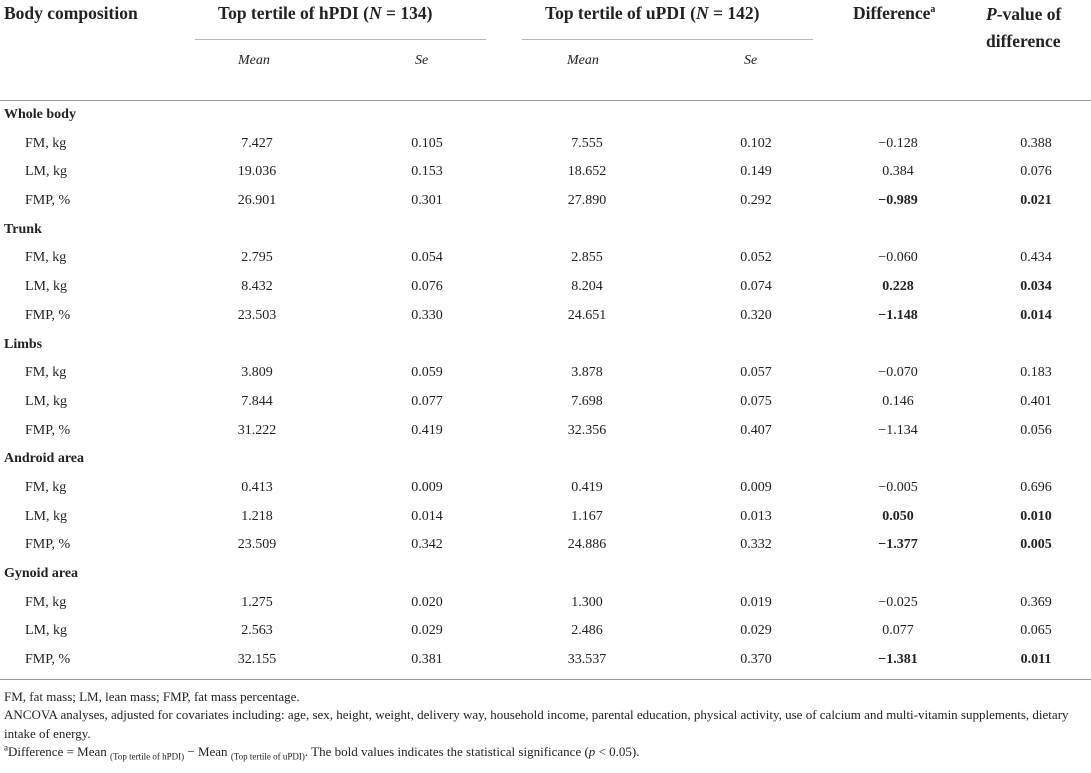  I want to click on table-row: LM, kg 1.218 0.014 1.167 0.013 0.050 0.010, so click(545, 517).